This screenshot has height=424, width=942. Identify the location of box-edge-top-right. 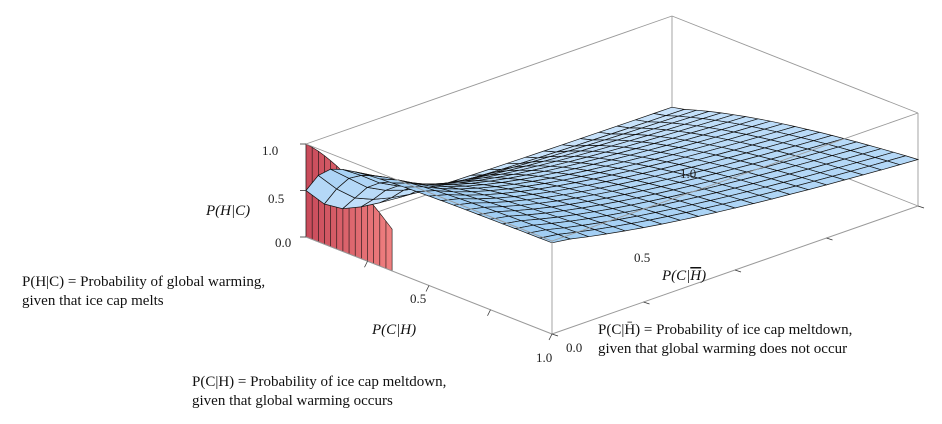
(735, 177).